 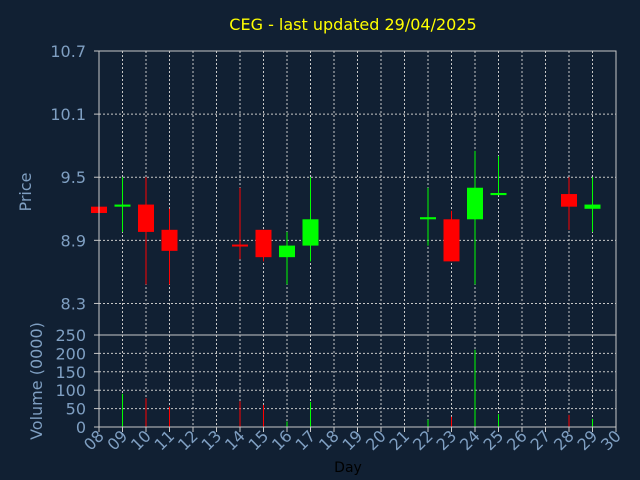 I want to click on price-tick-label: 9.5, so click(x=73, y=177).